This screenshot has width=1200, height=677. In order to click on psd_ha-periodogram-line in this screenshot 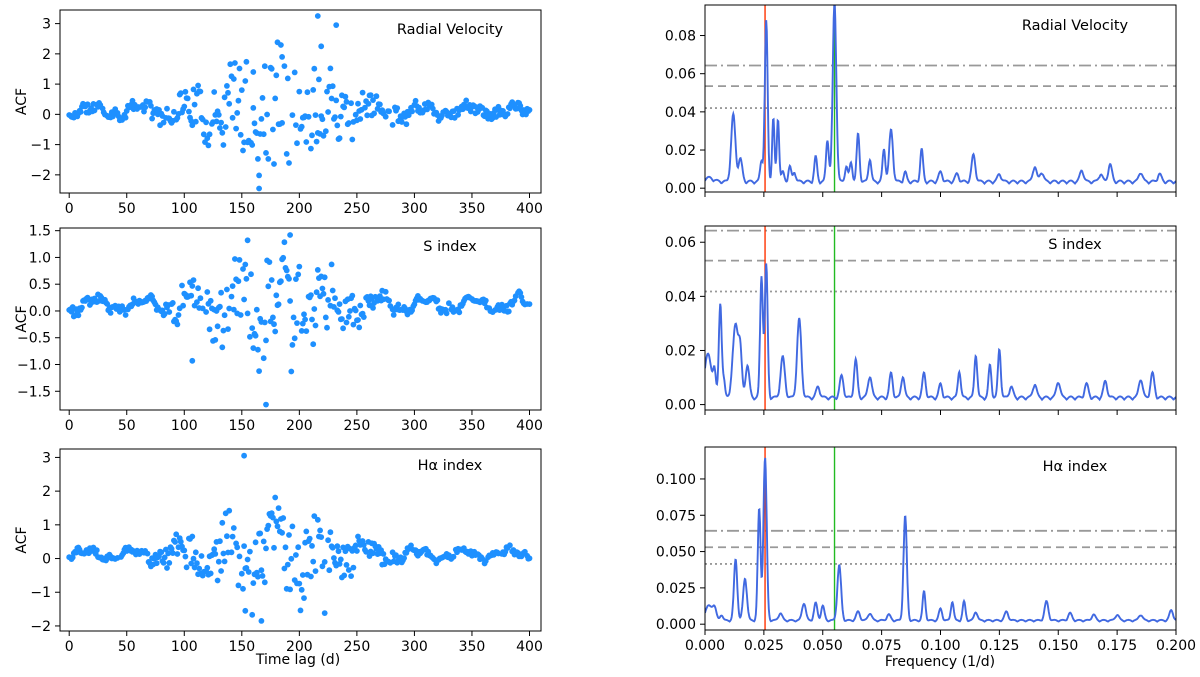, I will do `click(940, 540)`.